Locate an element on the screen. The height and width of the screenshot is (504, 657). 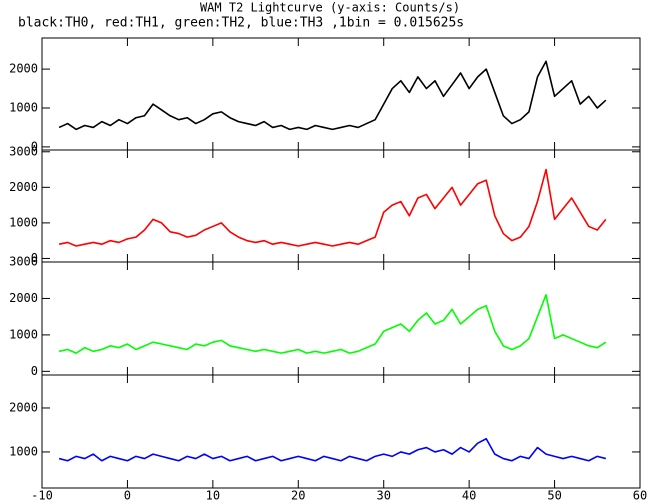
chart-title: WAM T2 Lightcurve (y-axis: Counts/s) is located at coordinates (330, 8).